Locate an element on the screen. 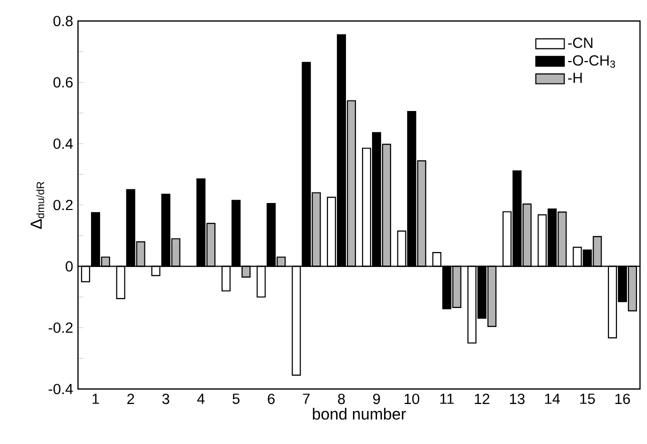  x-tick-label: 3 is located at coordinates (166, 399).